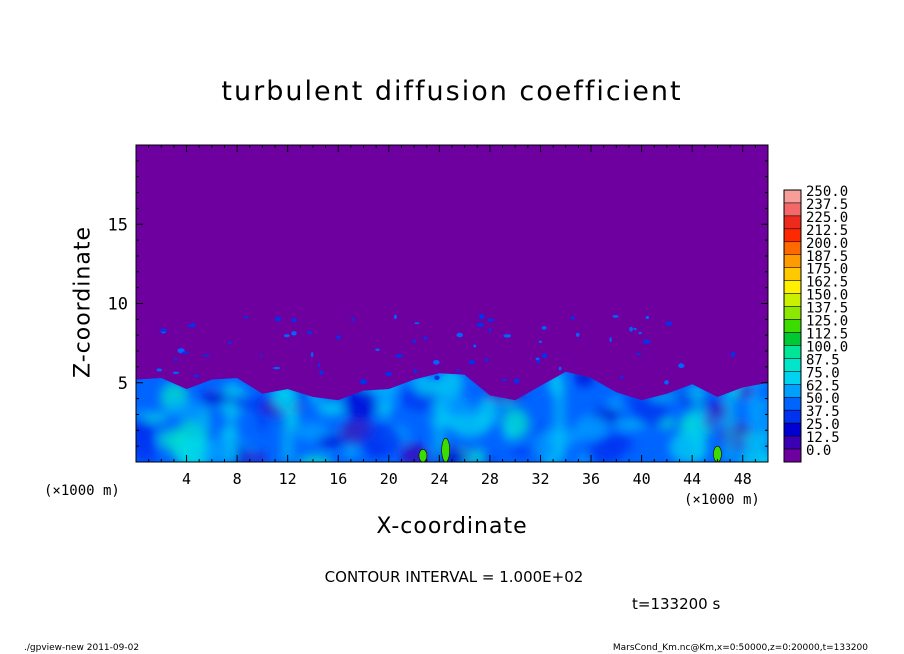 The image size is (904, 654). Describe the element at coordinates (823, 438) in the screenshot. I see `colorbar-level-label: 12.5` at that location.